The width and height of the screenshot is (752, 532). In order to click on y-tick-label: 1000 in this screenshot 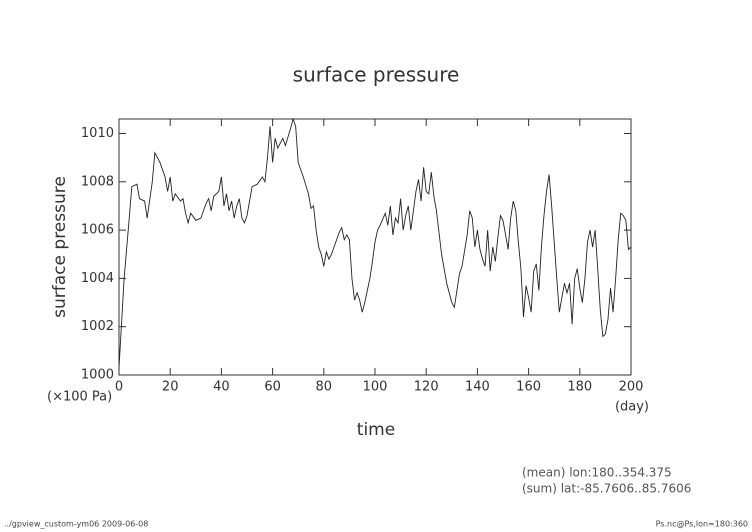, I will do `click(97, 375)`.